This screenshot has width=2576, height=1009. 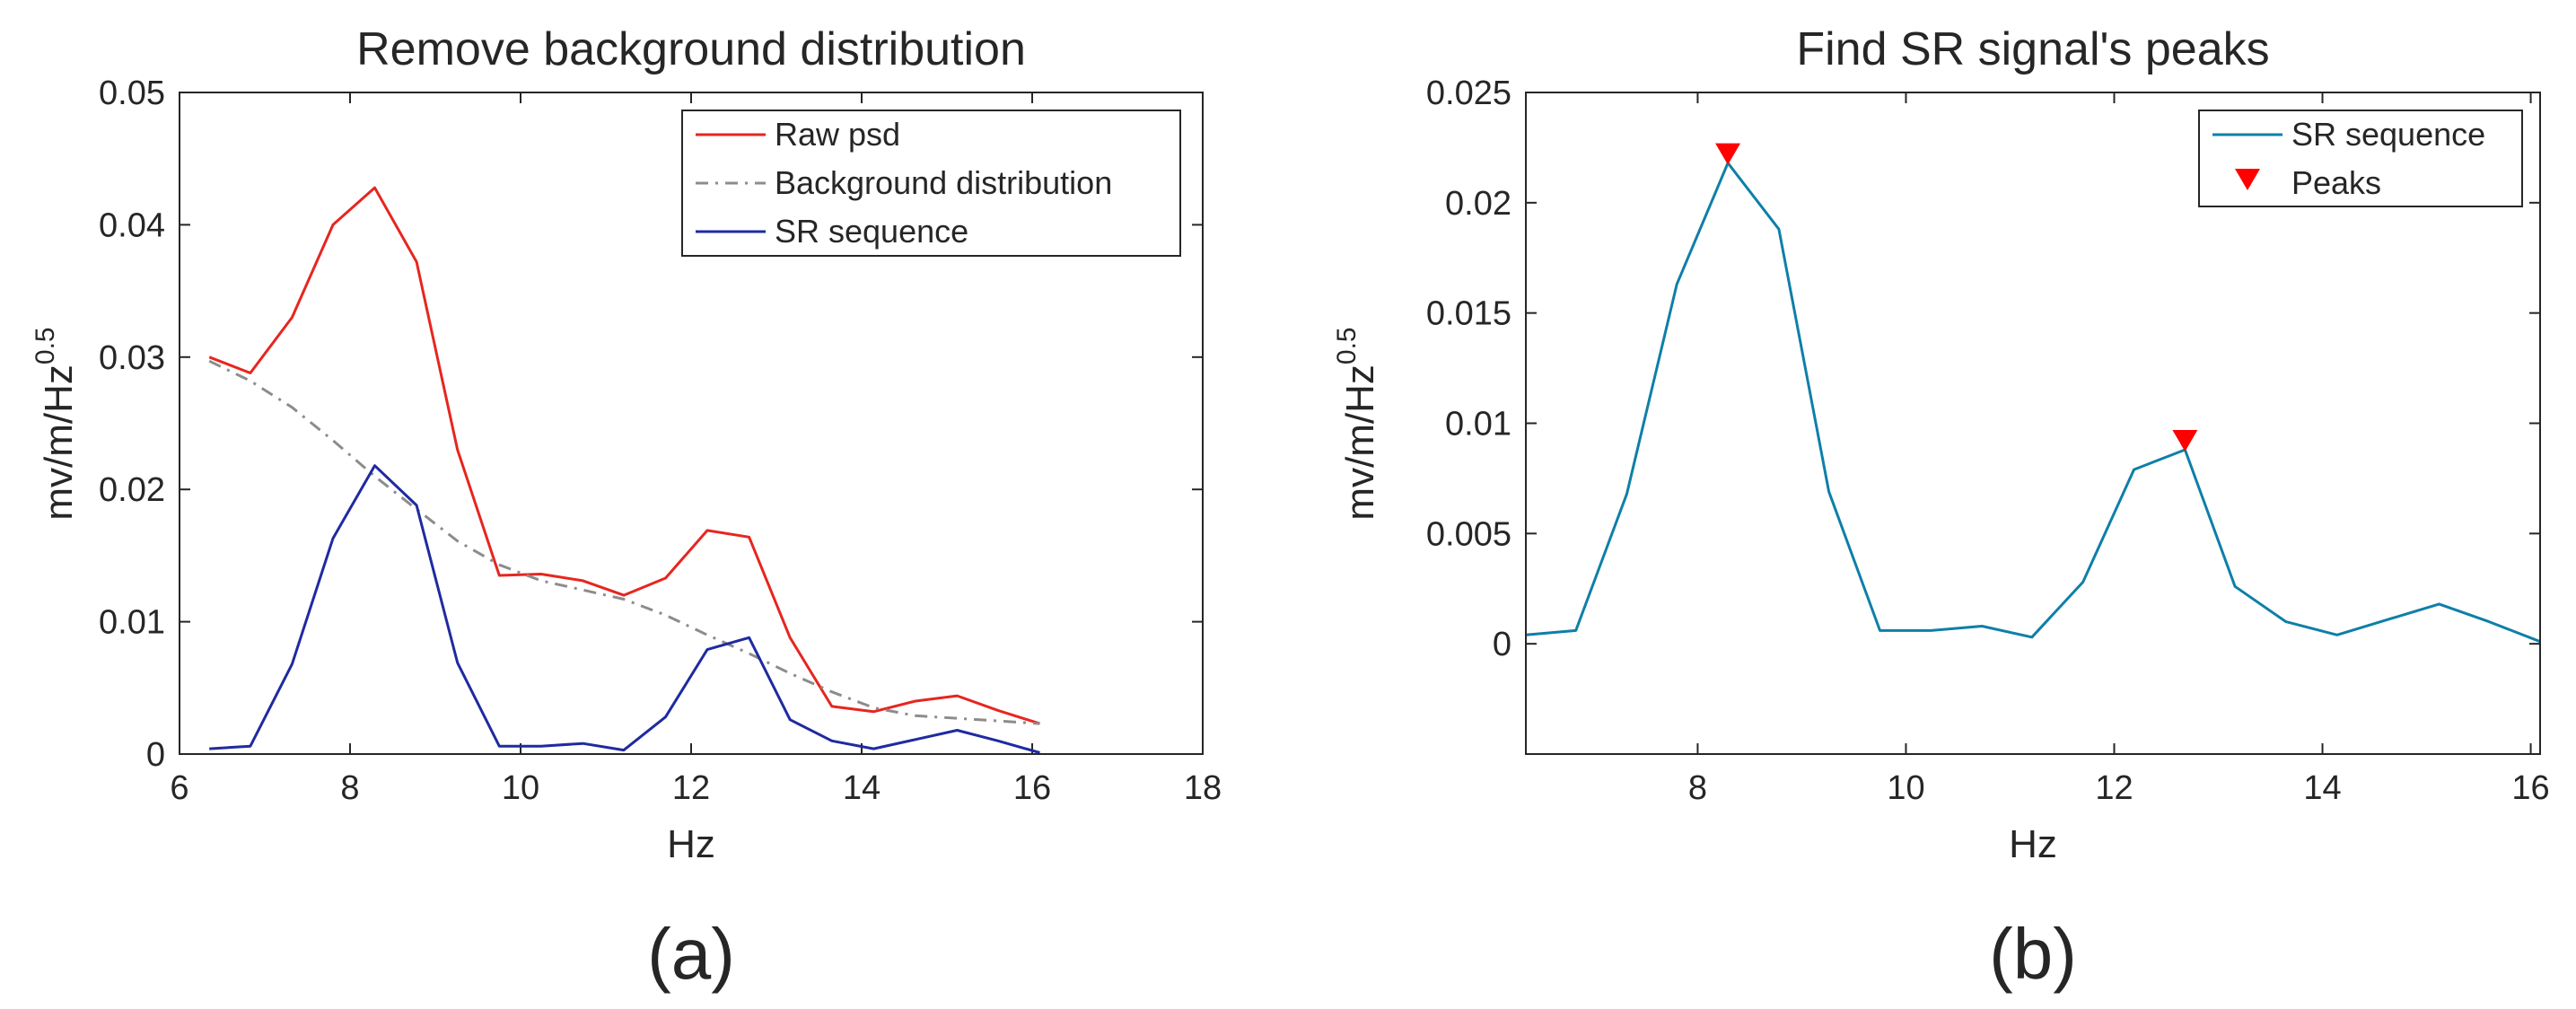 I want to click on panel-label-b: (b), so click(x=2033, y=954).